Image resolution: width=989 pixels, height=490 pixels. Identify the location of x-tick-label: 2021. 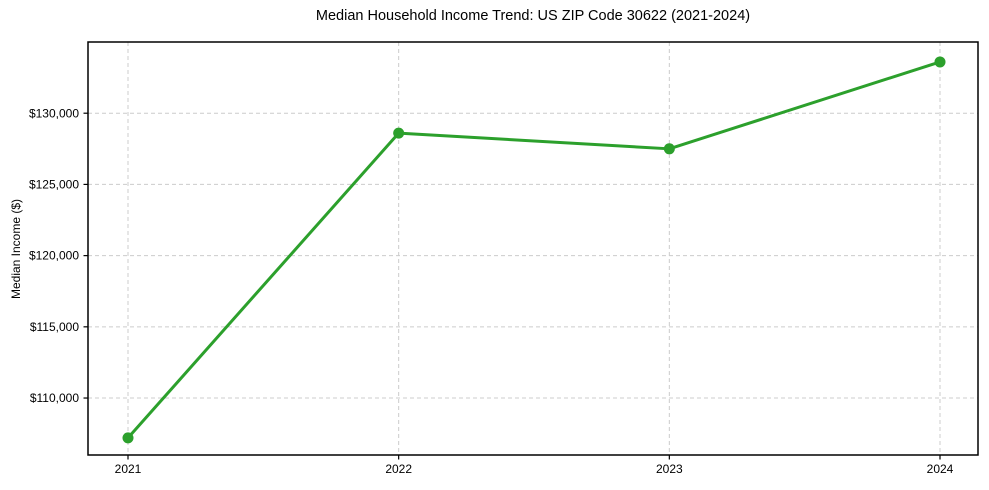
(128, 469).